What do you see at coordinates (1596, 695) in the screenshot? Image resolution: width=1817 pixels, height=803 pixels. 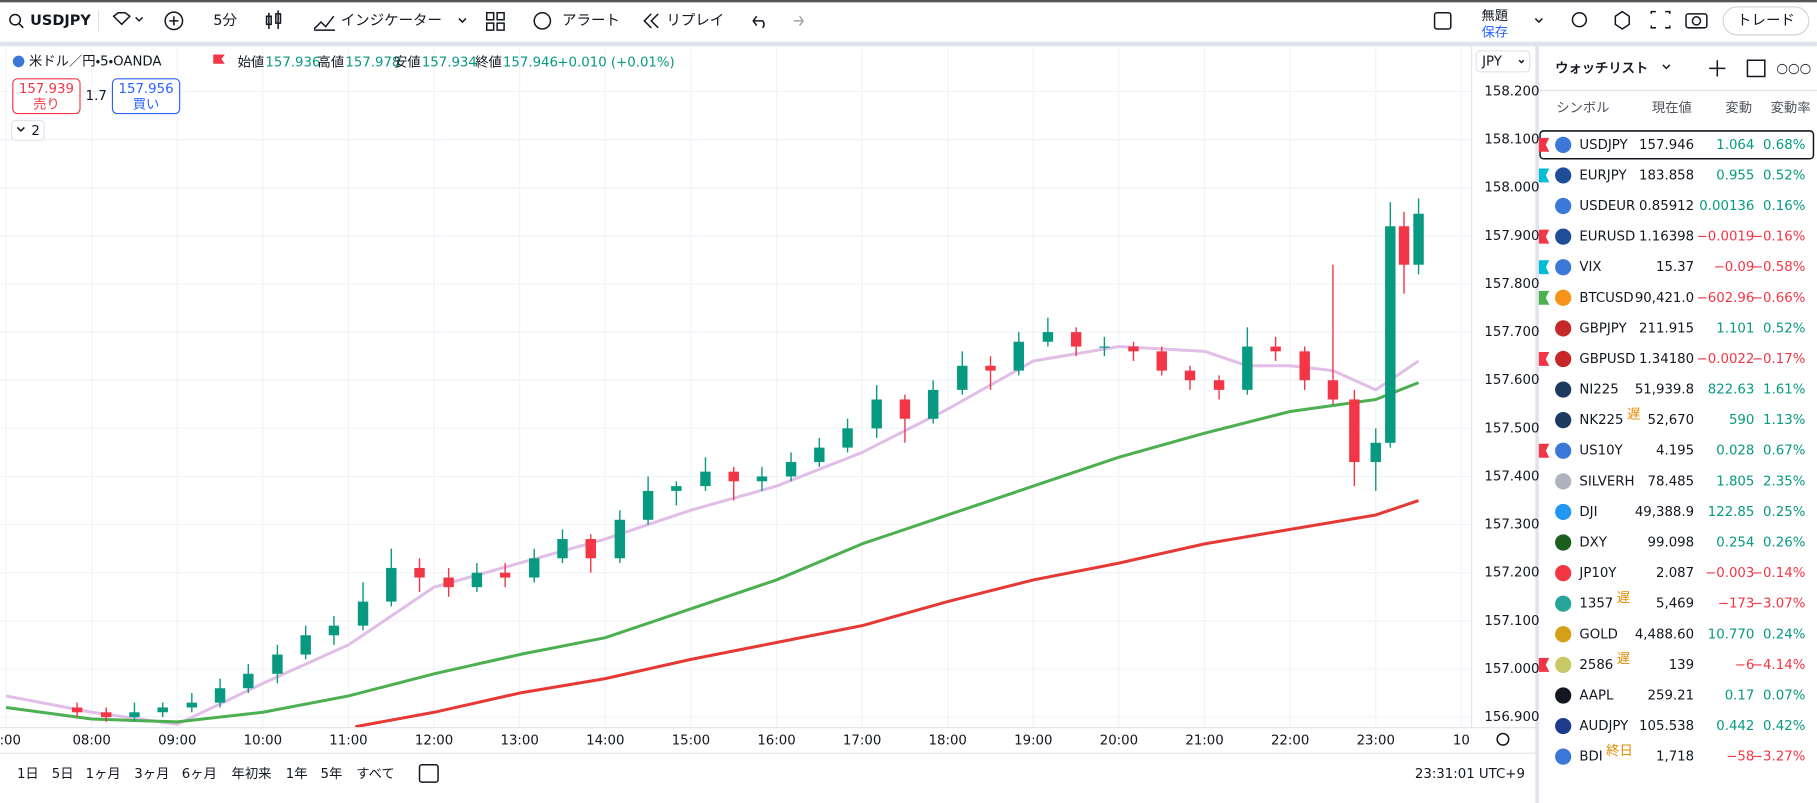 I see `symbol: AAPL` at bounding box center [1596, 695].